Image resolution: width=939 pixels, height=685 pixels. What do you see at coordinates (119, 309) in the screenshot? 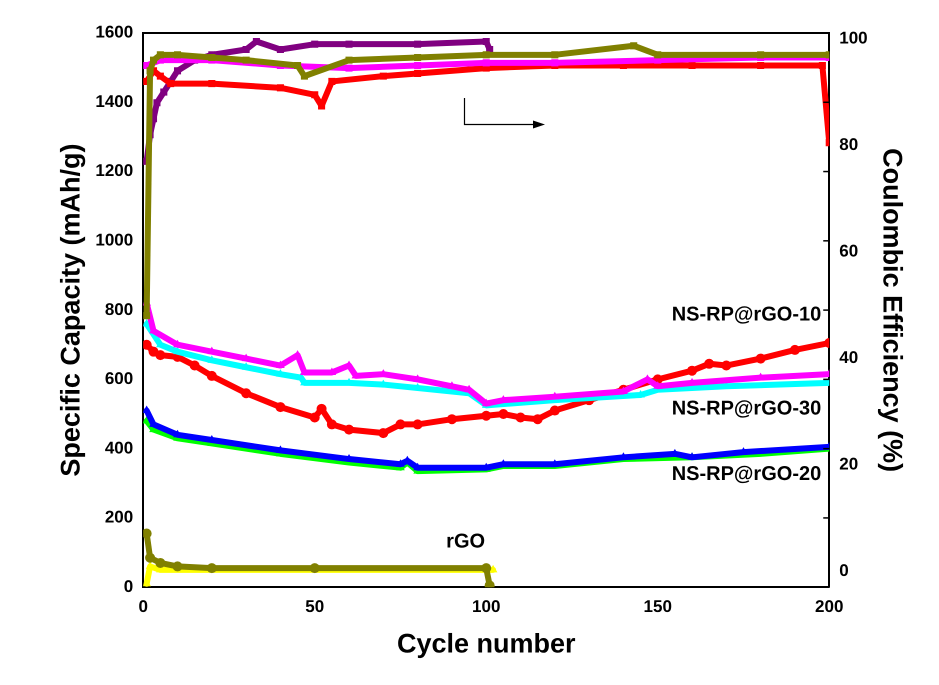
I see `y-tick-label: 800` at bounding box center [119, 309].